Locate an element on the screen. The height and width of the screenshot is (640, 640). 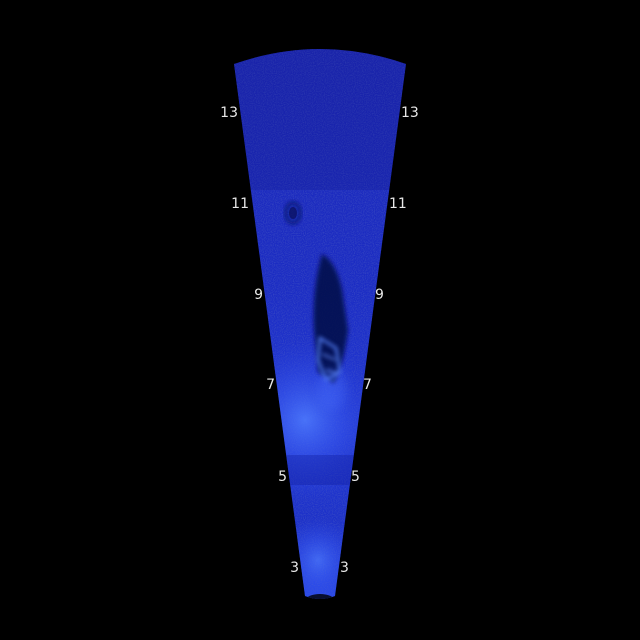
range-labels-right: 13 11 9 7 5 3 is located at coordinates (379, 340).